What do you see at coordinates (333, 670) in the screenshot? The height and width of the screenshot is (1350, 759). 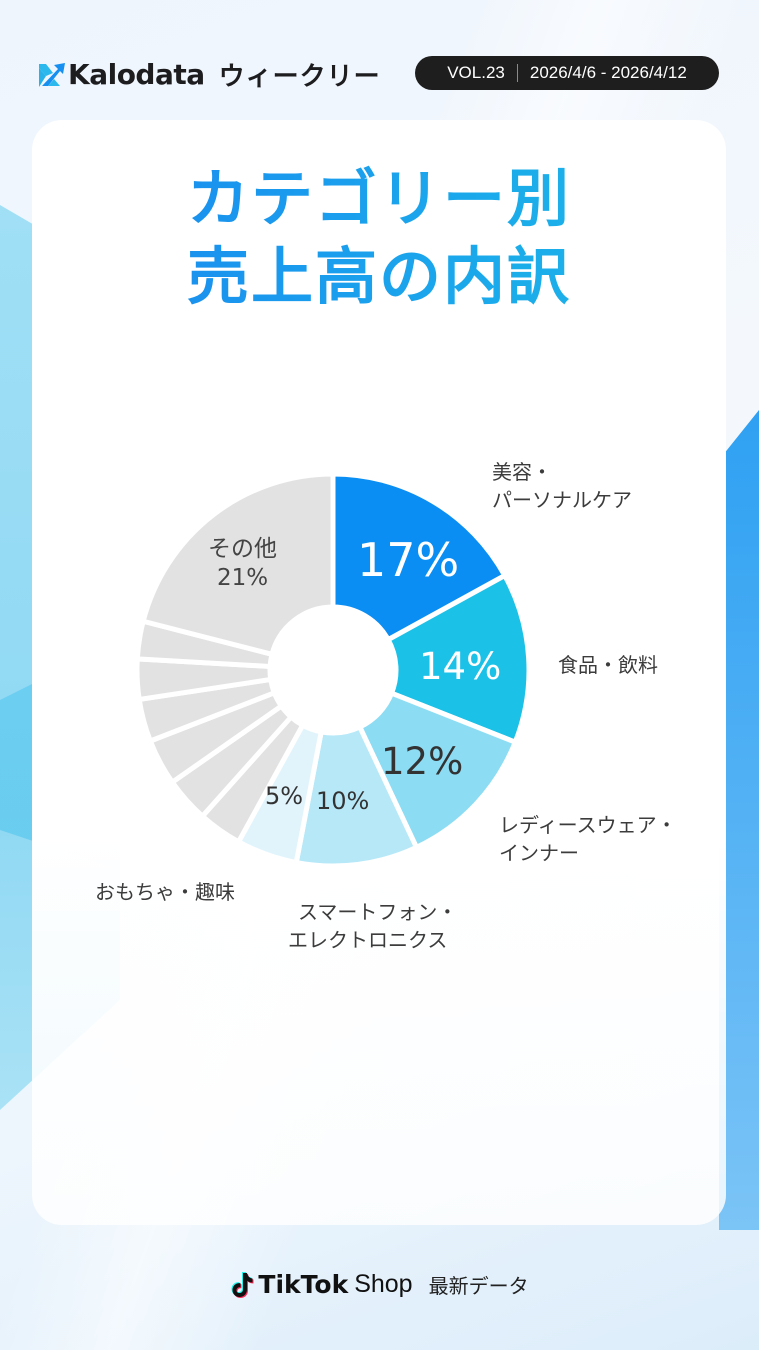 I see `donut-hole` at bounding box center [333, 670].